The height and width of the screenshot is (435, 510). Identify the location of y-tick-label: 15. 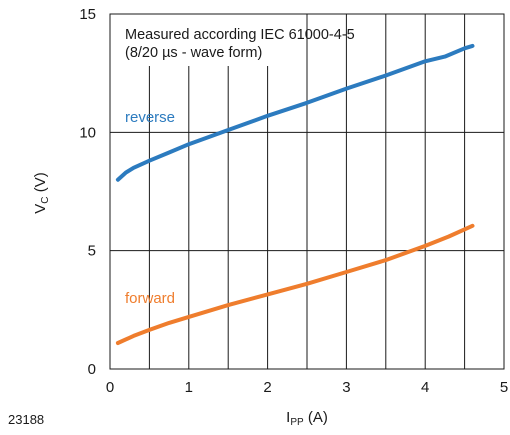
(87, 14).